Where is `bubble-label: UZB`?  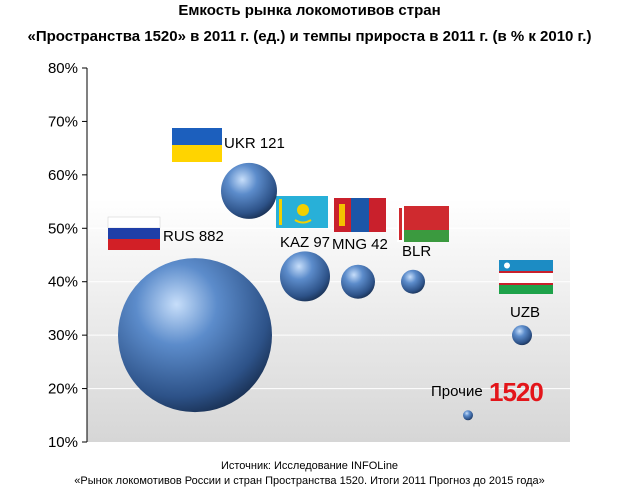 bubble-label: UZB is located at coordinates (525, 312).